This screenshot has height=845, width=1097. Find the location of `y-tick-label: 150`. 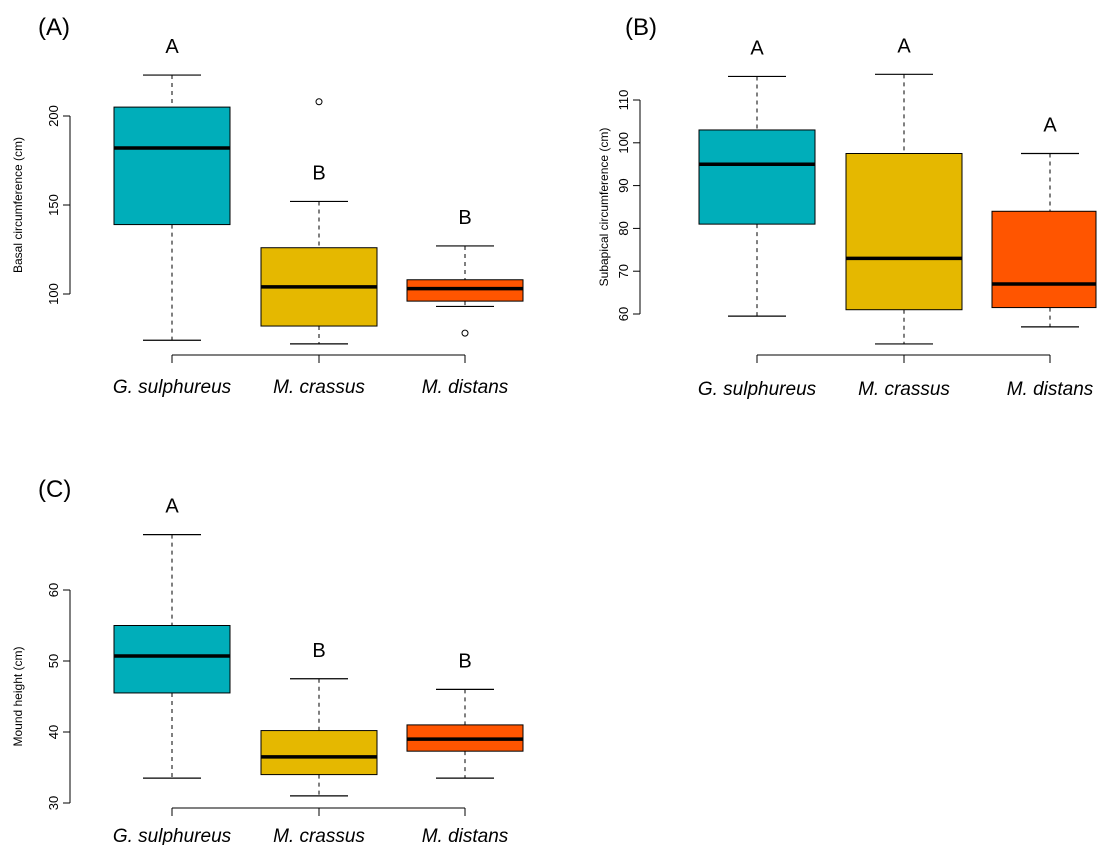

y-tick-label: 150 is located at coordinates (53, 205).